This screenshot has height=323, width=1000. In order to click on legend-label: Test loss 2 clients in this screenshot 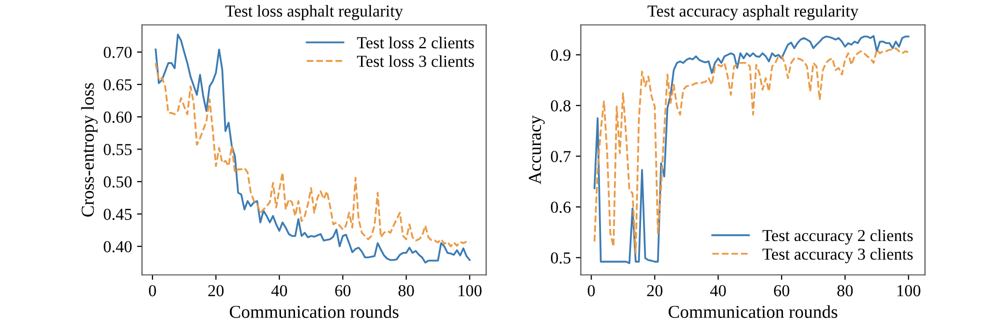, I will do `click(415, 42)`.